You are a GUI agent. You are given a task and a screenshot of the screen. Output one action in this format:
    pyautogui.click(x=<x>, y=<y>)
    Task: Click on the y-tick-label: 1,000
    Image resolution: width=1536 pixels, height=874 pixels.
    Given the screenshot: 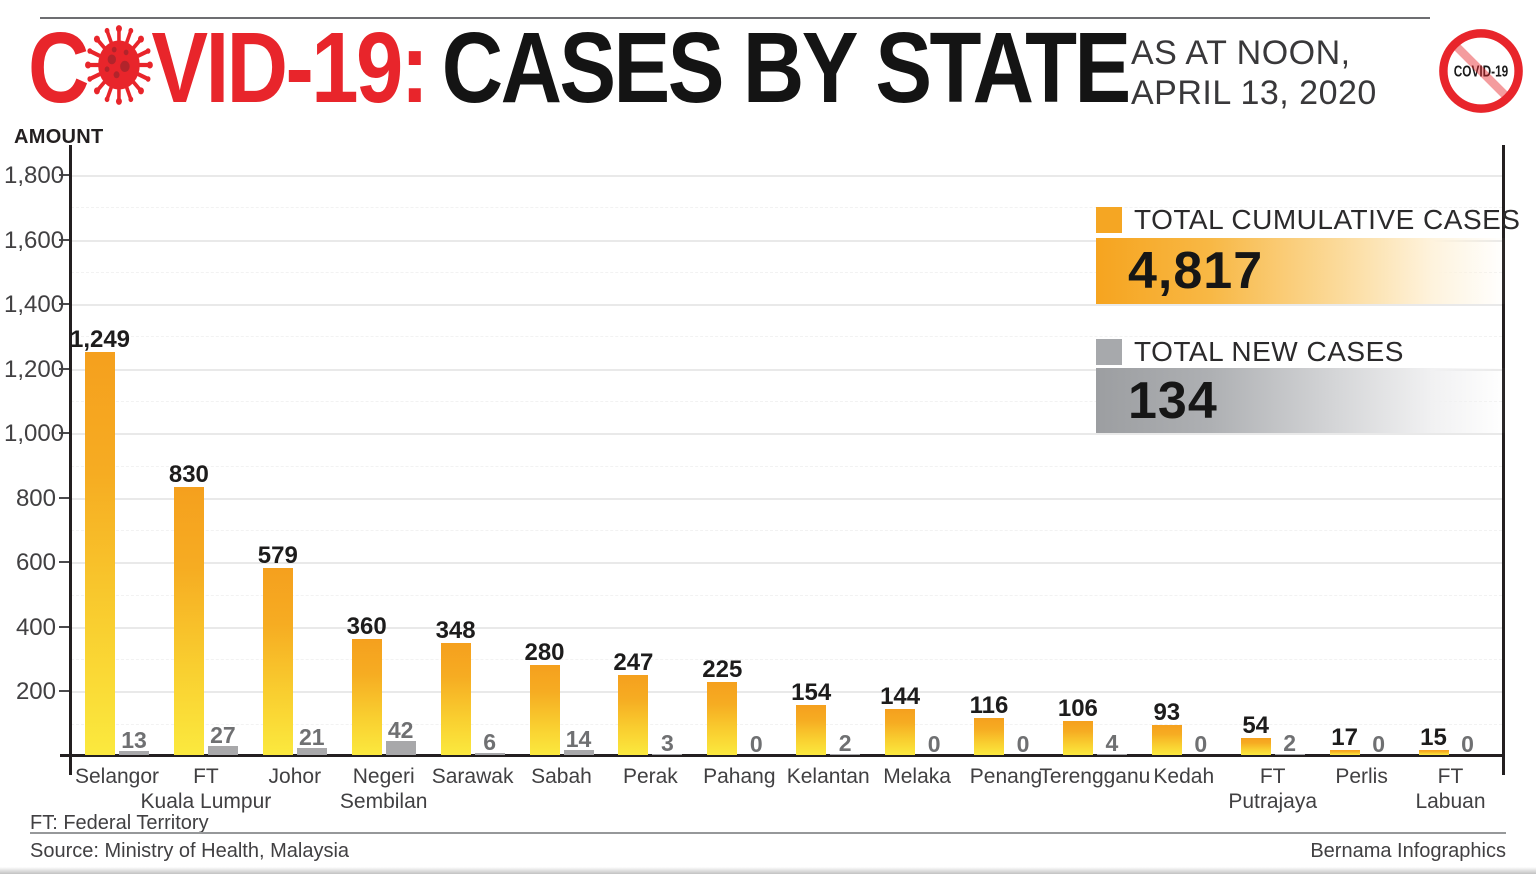 What is the action you would take?
    pyautogui.click(x=34, y=434)
    